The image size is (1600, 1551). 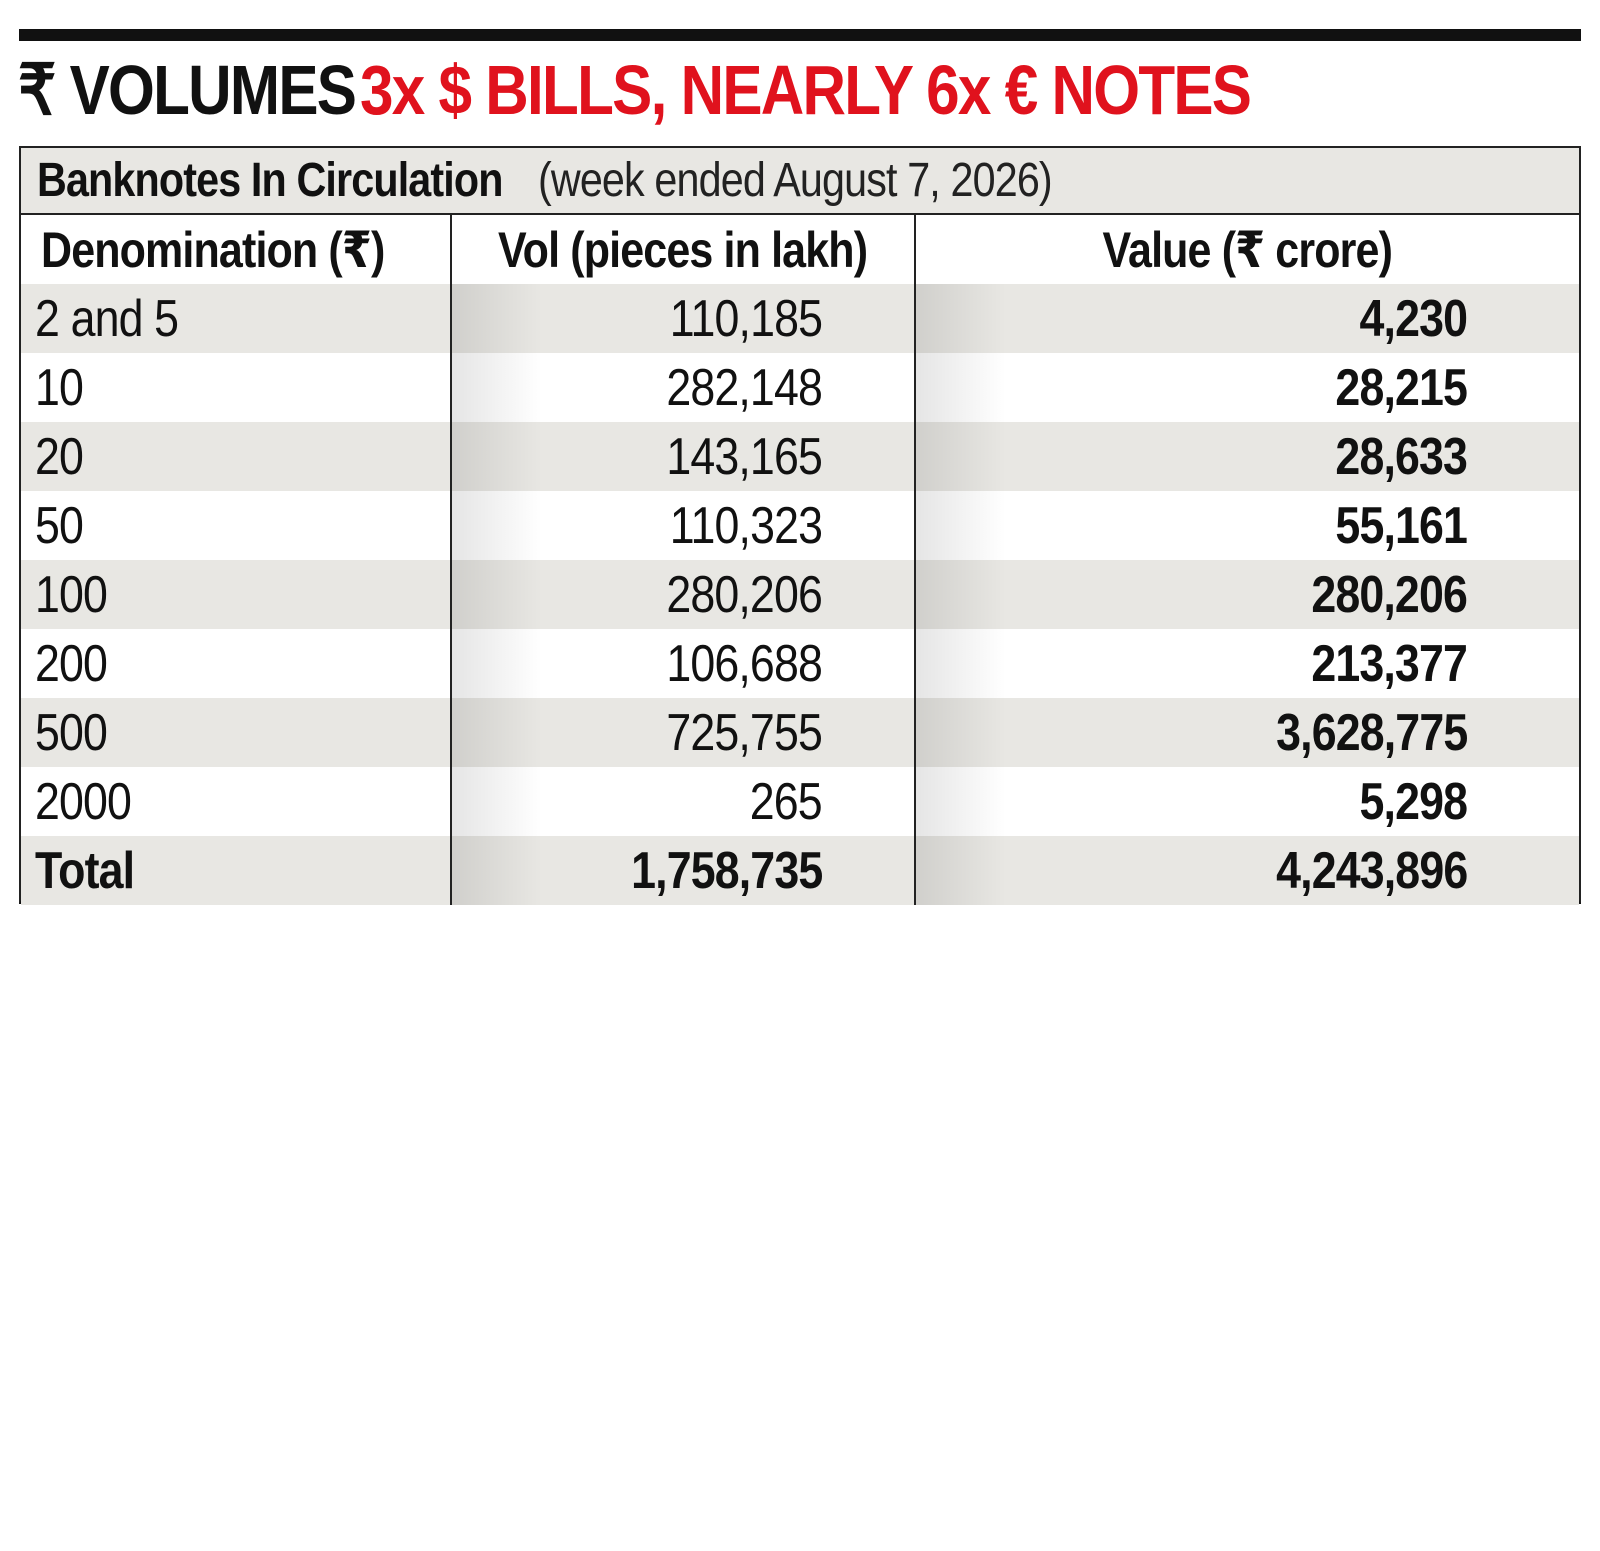 I want to click on table-row: 2 and 5 110,185 4,230, so click(x=800, y=318).